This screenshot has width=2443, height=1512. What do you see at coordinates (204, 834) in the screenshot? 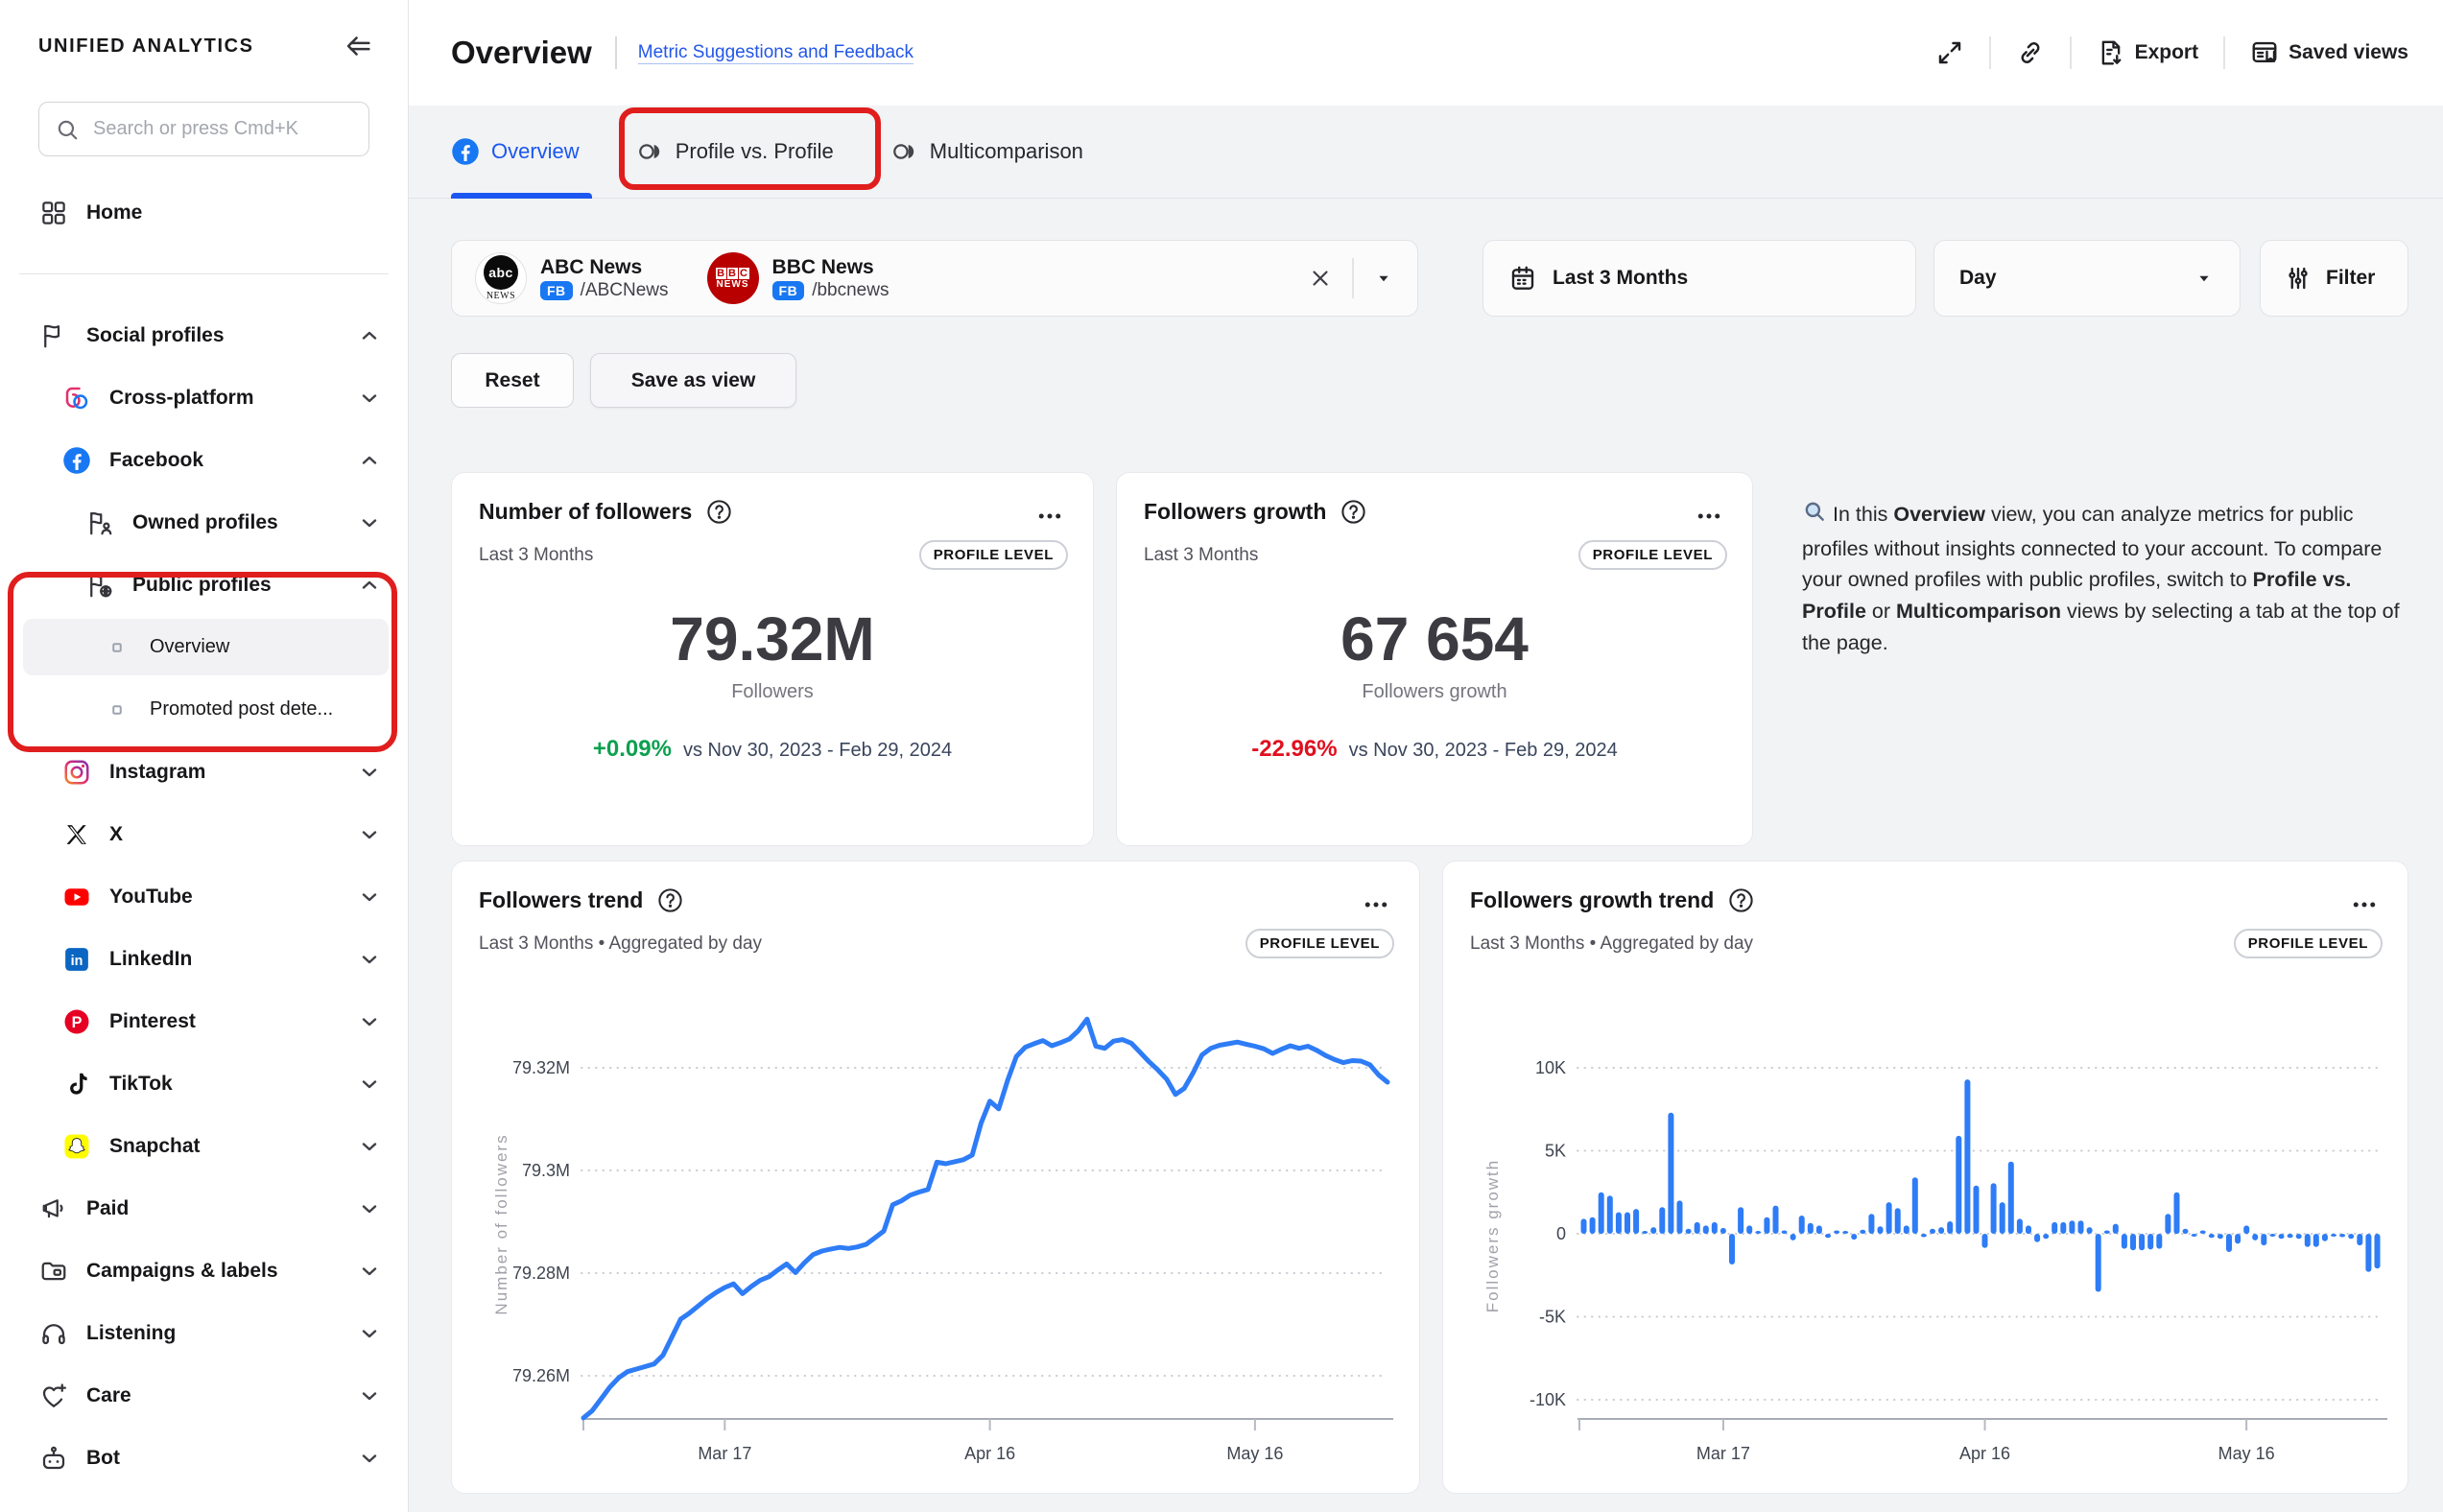
I see `sidebar-item-x: X` at bounding box center [204, 834].